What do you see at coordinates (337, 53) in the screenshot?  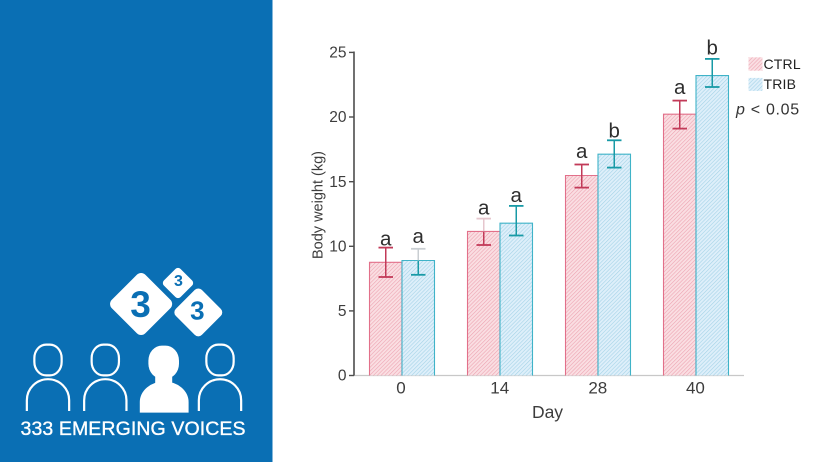 I see `svg-text: 25` at bounding box center [337, 53].